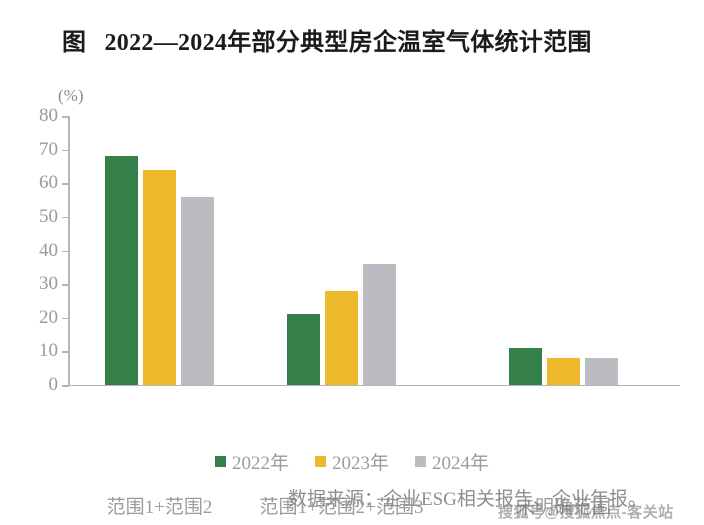  I want to click on legend-item: 2022年, so click(251, 461).